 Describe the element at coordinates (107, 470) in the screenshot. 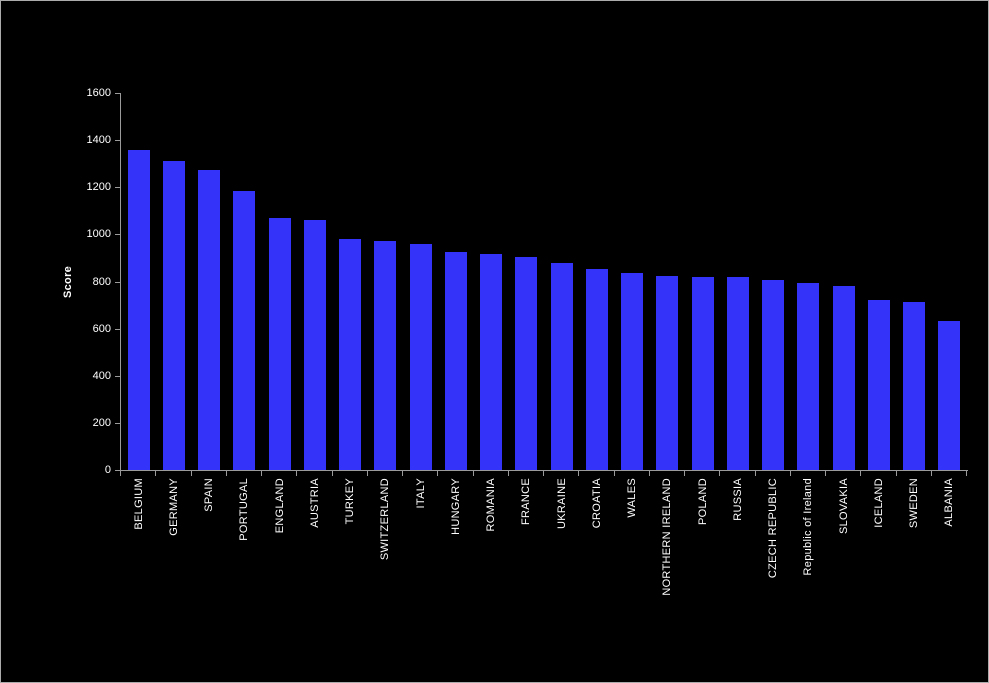

I see `y-tick-label: 0` at that location.